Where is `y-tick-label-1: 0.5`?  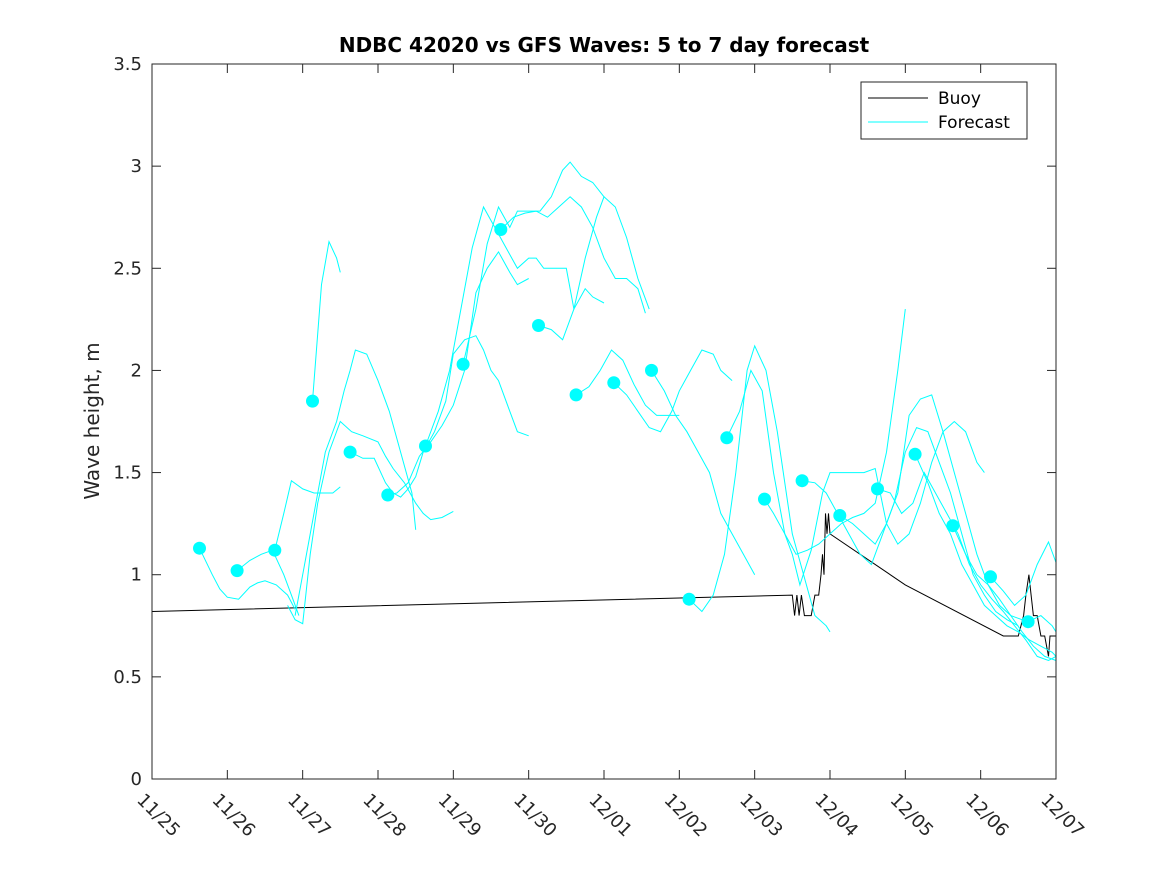
y-tick-label-1: 0.5 is located at coordinates (127, 677).